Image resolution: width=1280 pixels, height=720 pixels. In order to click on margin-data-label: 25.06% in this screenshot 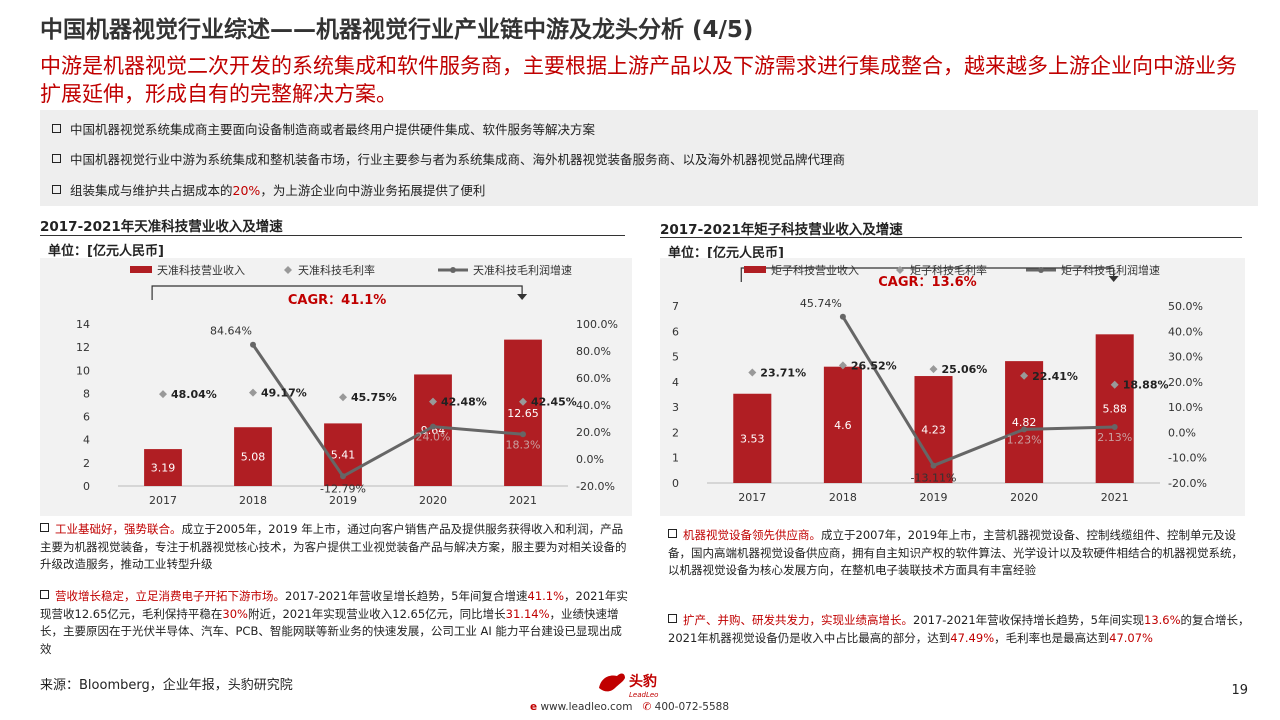, I will do `click(965, 369)`.